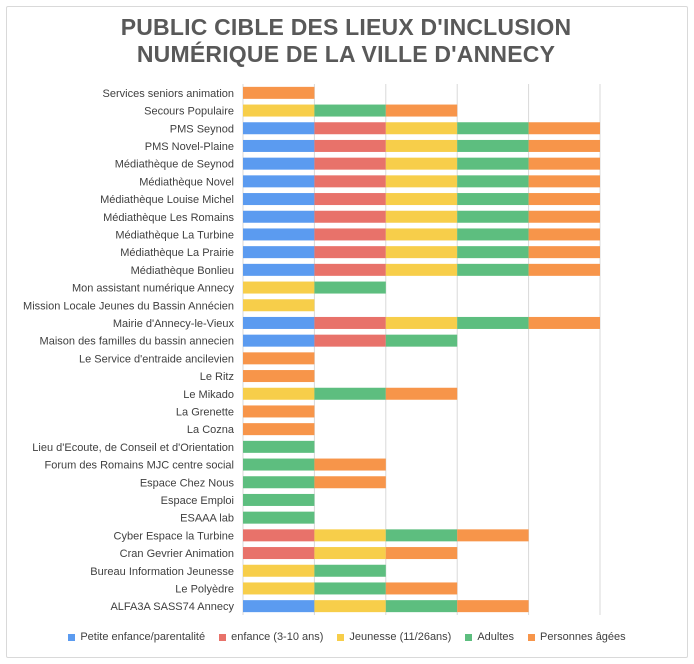  What do you see at coordinates (174, 165) in the screenshot?
I see `category-label: Médiathèque de Seynod` at bounding box center [174, 165].